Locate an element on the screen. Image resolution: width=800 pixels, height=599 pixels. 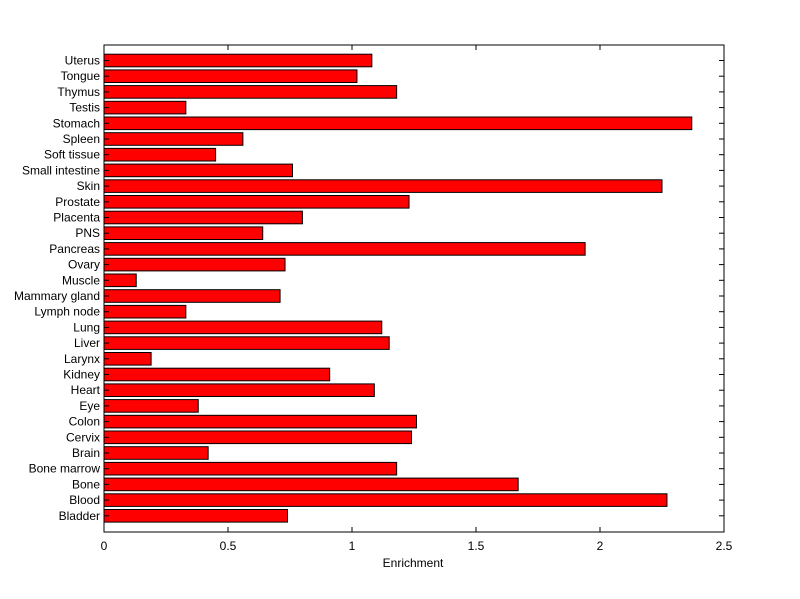
bar-small-intestine is located at coordinates (198, 170).